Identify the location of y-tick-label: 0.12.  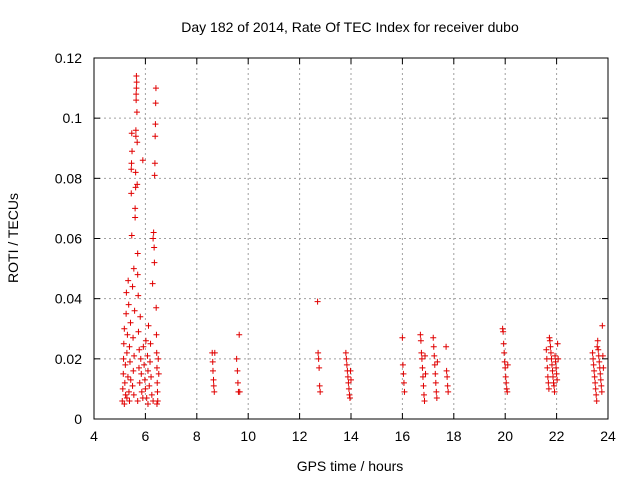
(68, 58).